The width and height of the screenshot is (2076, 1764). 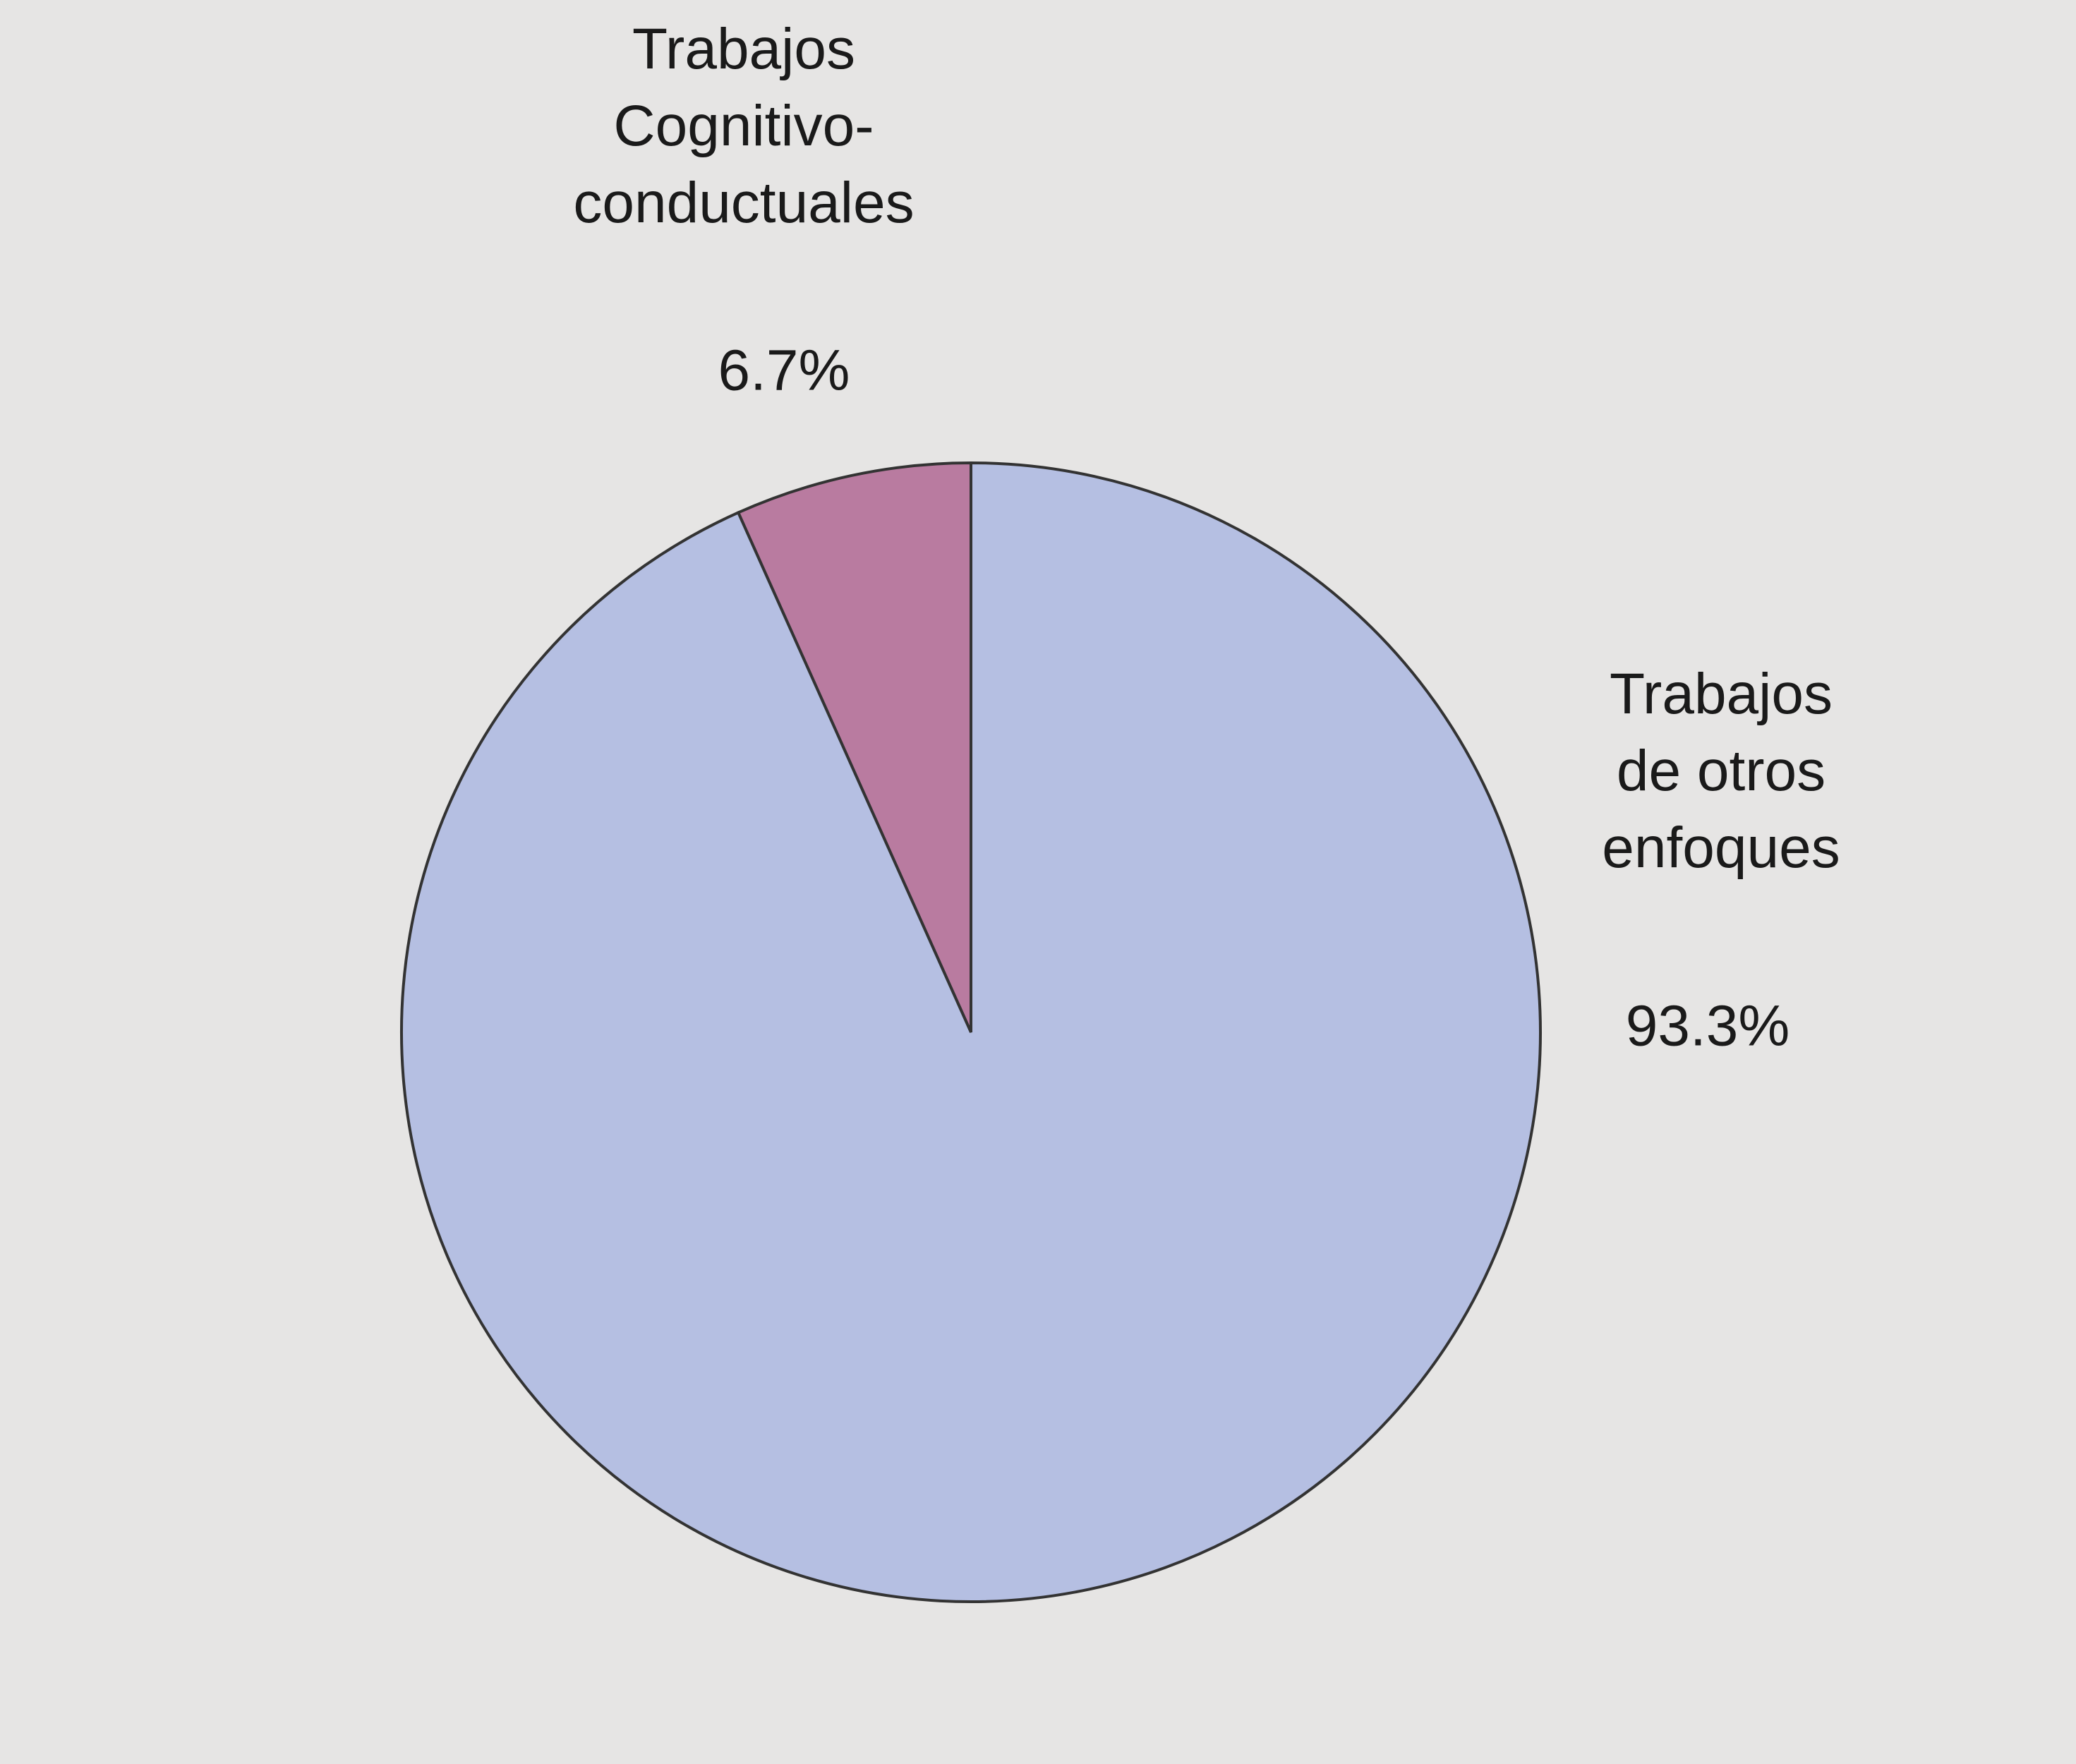 I want to click on pie-slice, so click(x=854, y=747).